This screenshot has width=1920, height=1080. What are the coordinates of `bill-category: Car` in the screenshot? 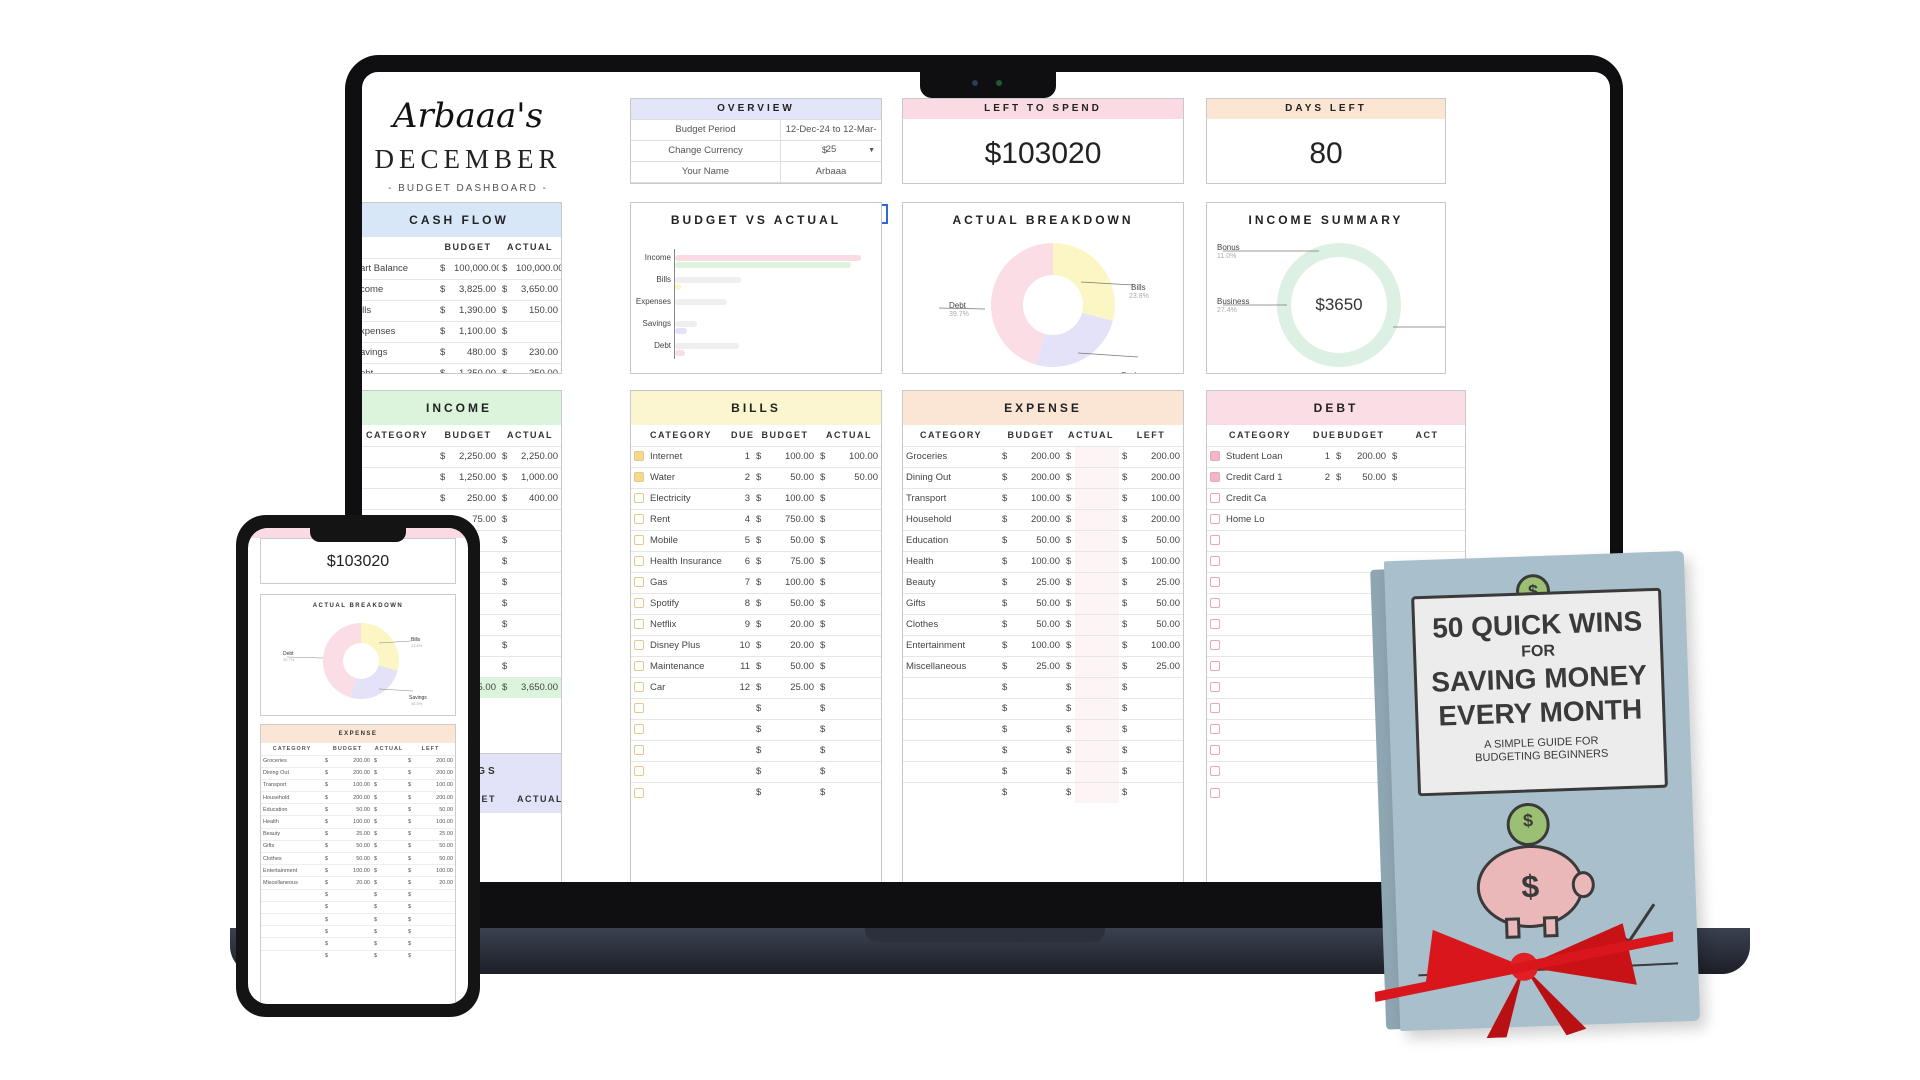 It's located at (689, 687).